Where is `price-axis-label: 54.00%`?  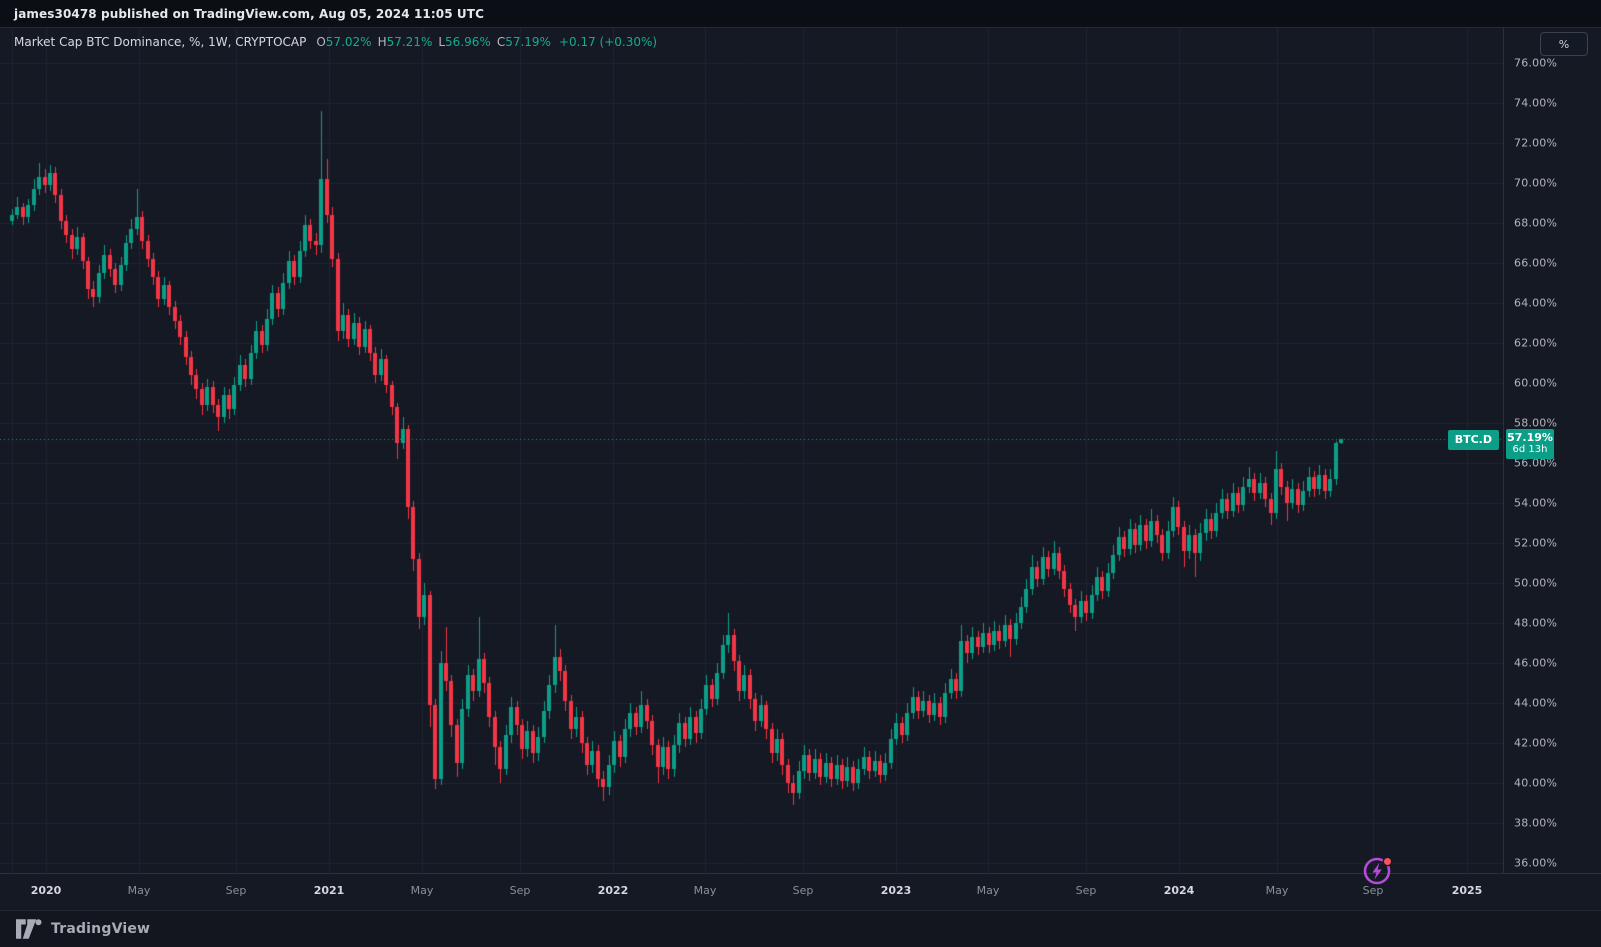
price-axis-label: 54.00% is located at coordinates (1536, 503).